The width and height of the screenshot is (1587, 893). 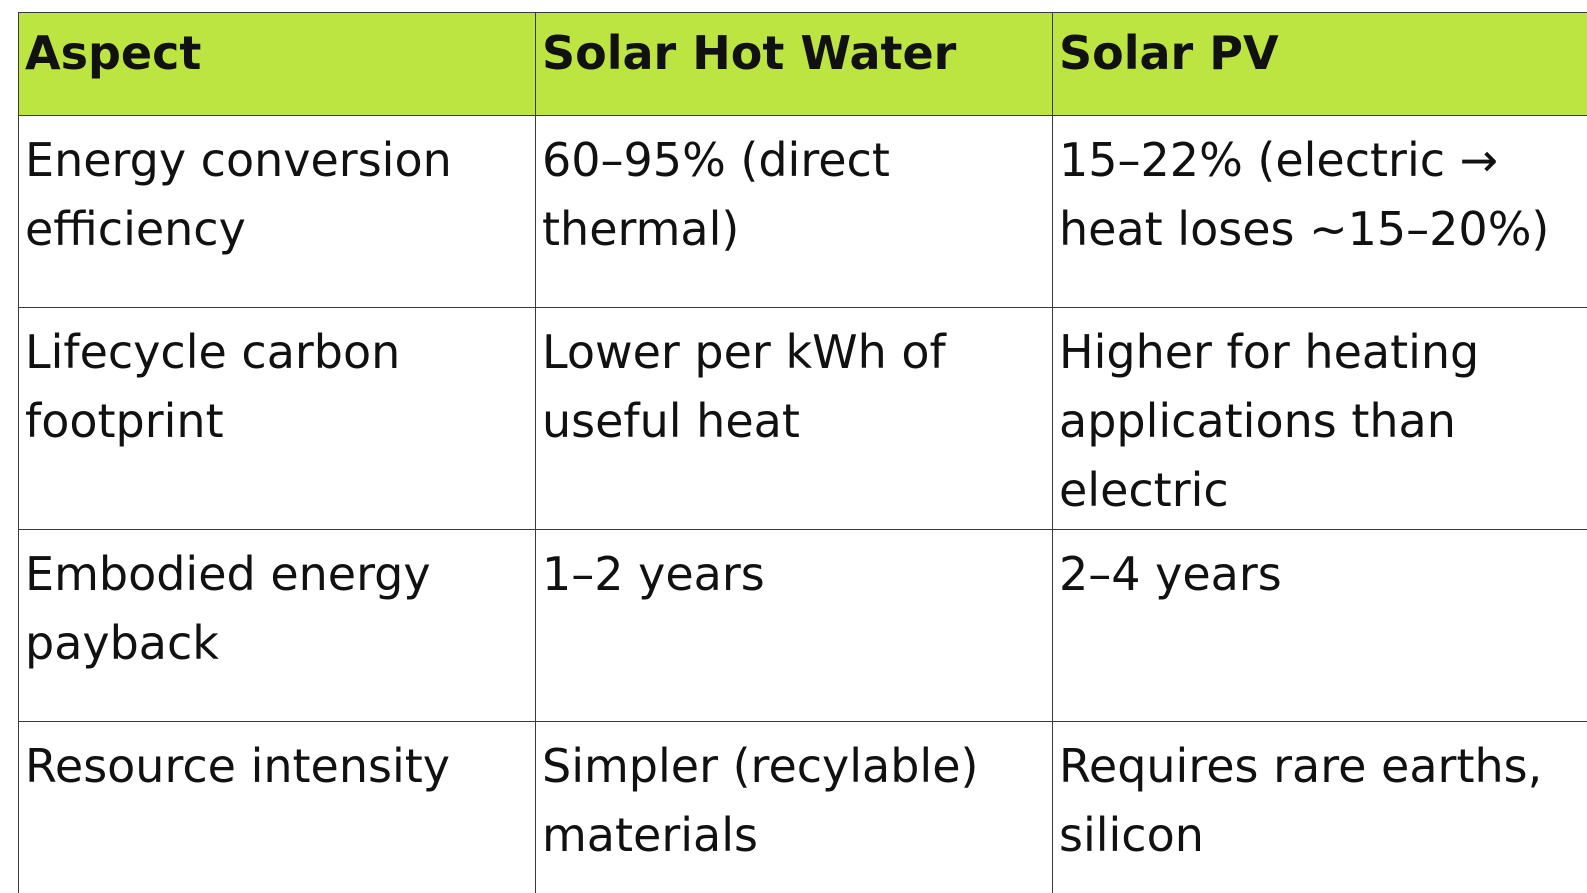 What do you see at coordinates (1319, 211) in the screenshot?
I see `solar-pv-cell: 15–22% (electric → heat loses ~15–20%)` at bounding box center [1319, 211].